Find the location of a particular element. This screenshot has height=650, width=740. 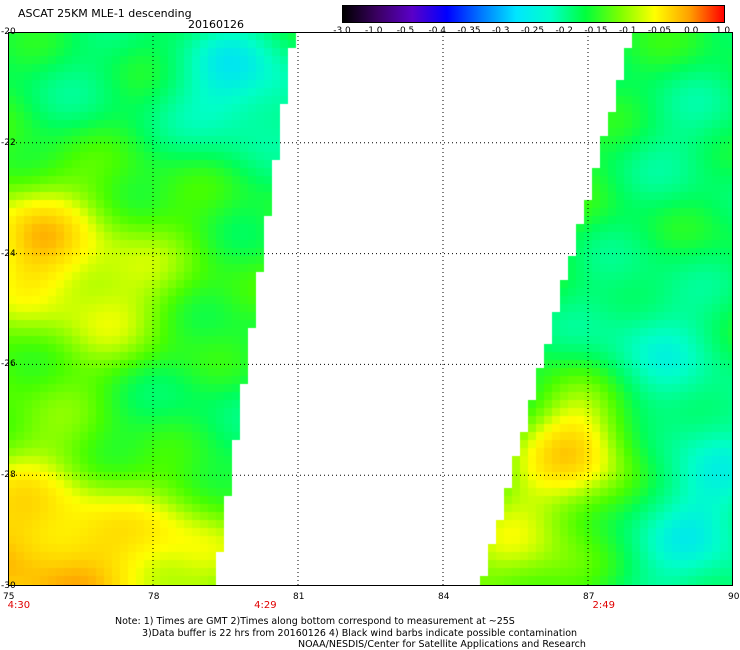

color-scale-tick-label: 1.0 is located at coordinates (723, 31).